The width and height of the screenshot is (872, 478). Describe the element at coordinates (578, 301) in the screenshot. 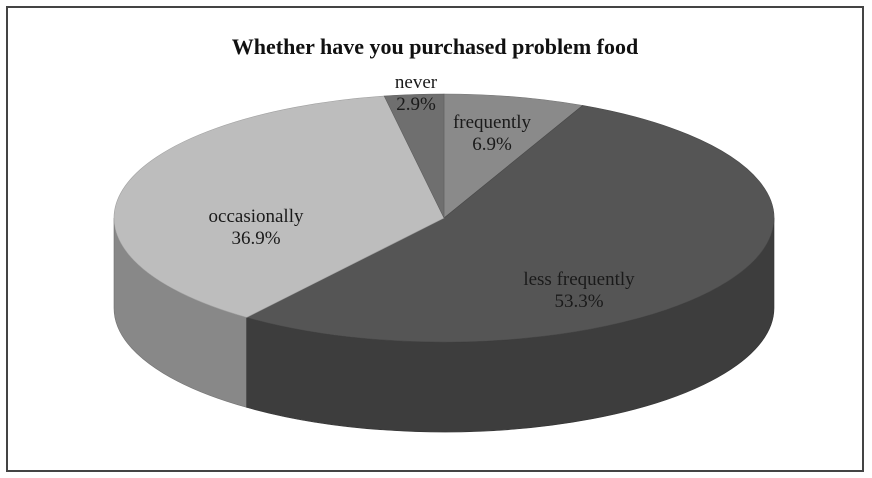

I see `slice-percent-less-frequently: 53.3%` at that location.